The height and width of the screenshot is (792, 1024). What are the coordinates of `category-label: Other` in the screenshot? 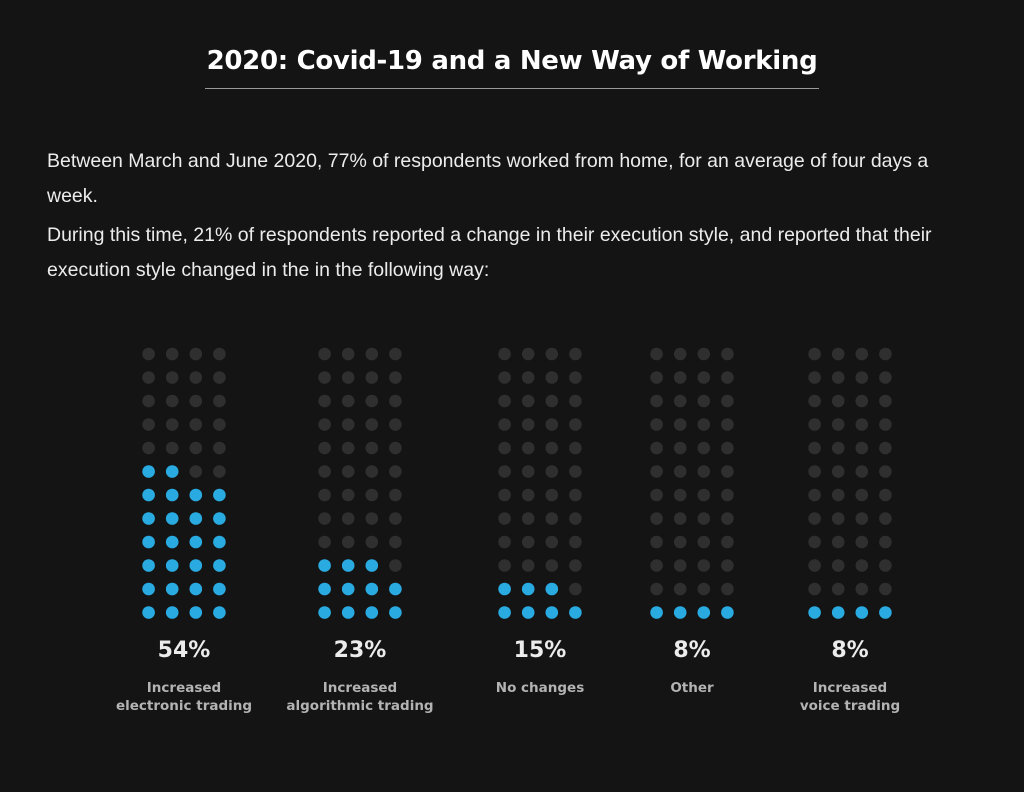 It's located at (692, 688).